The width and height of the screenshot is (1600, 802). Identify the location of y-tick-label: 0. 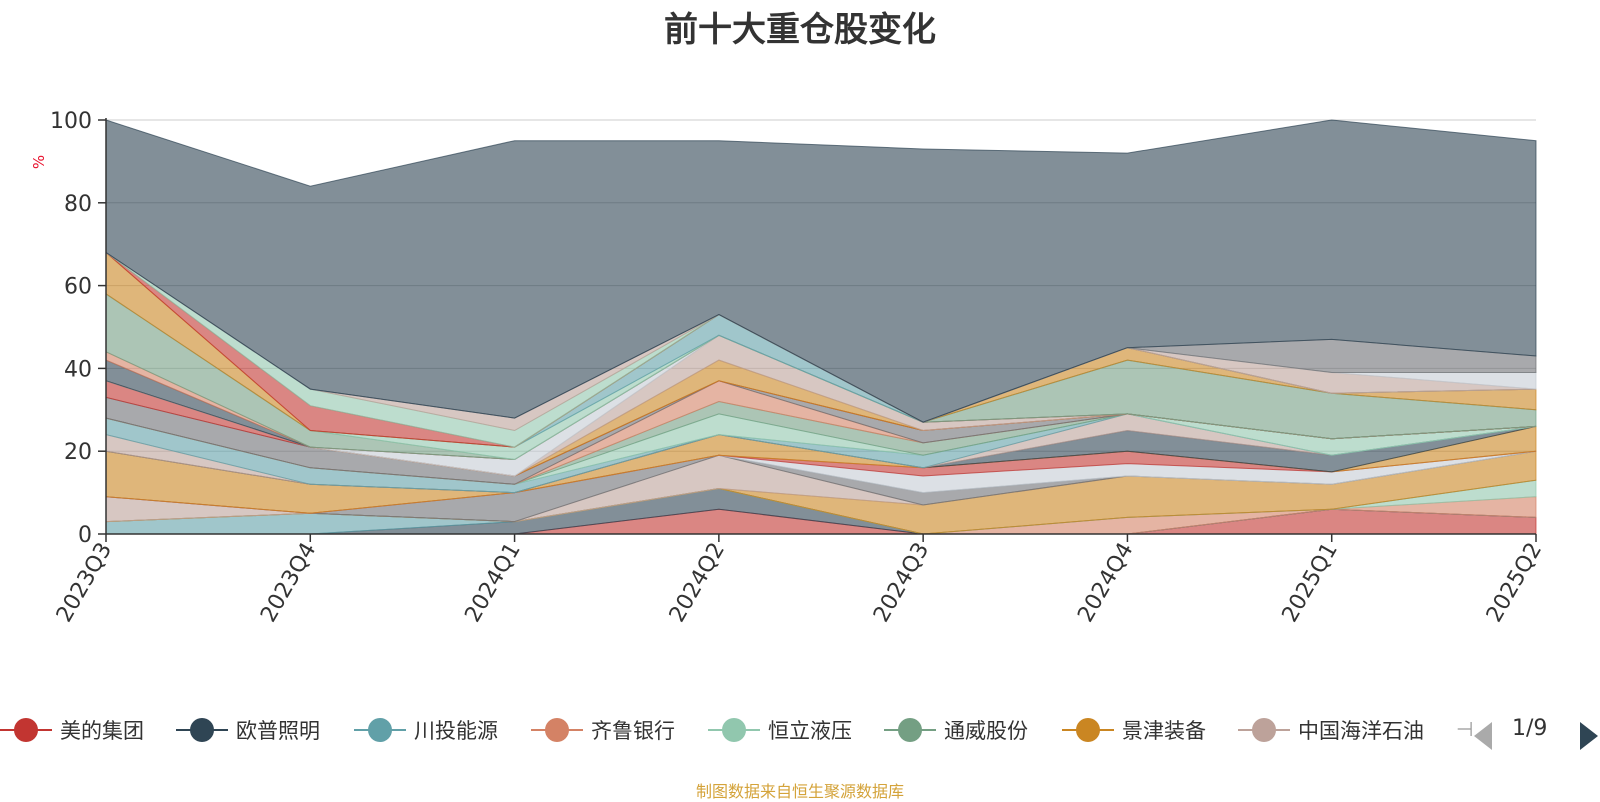
(85, 535).